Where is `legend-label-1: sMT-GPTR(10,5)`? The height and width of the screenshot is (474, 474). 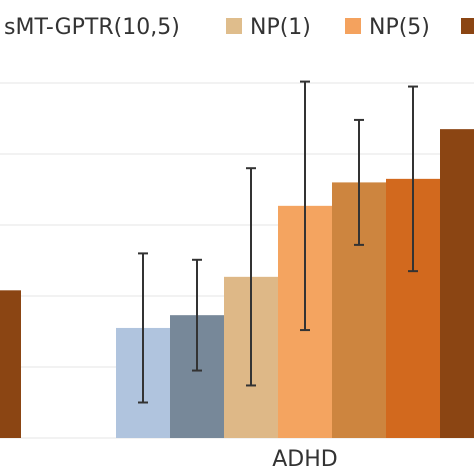
legend-label-1: sMT-GPTR(10,5) is located at coordinates (92, 27).